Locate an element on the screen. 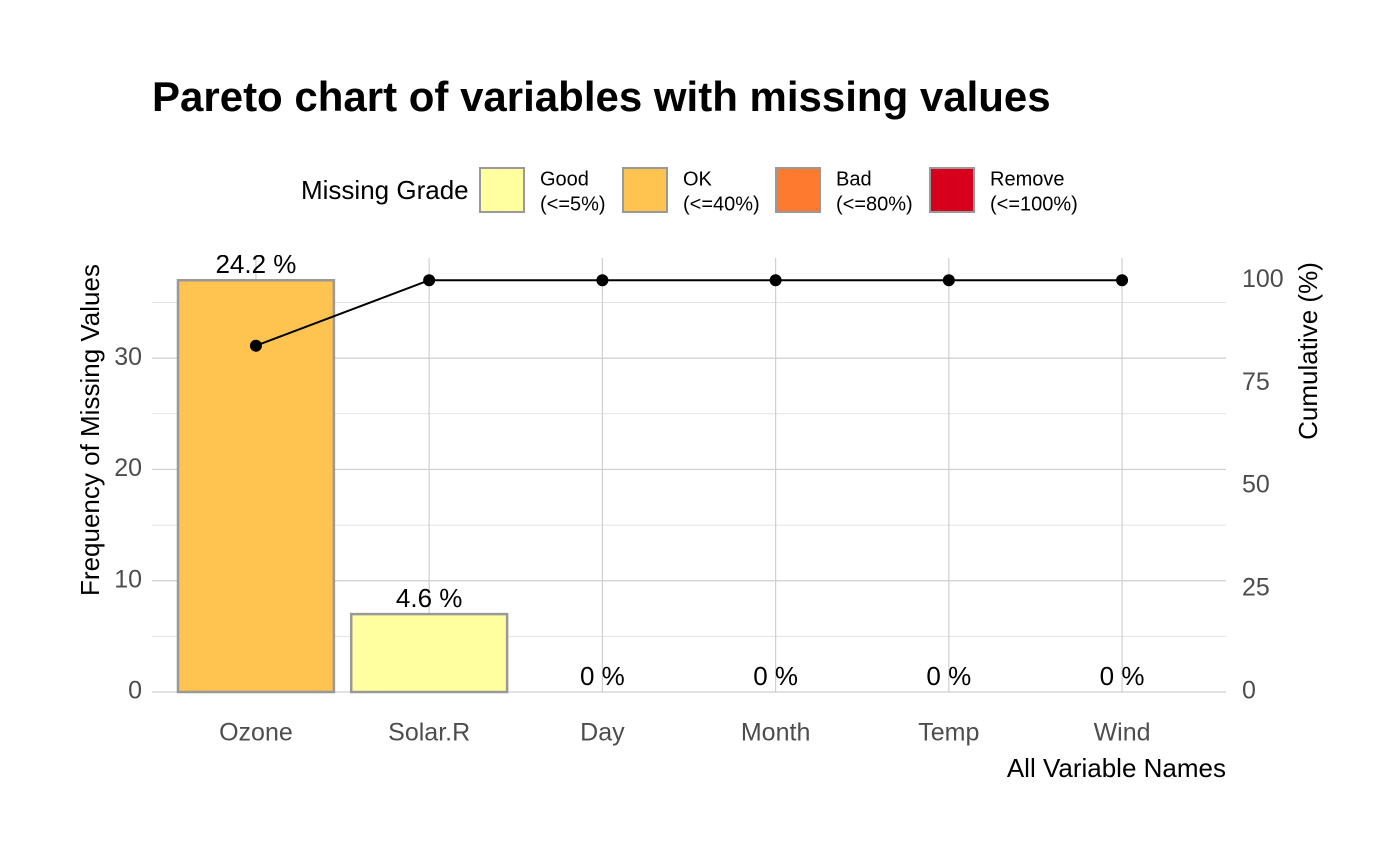 This screenshot has height=866, width=1400. y-tick-label: 30 is located at coordinates (128, 357).